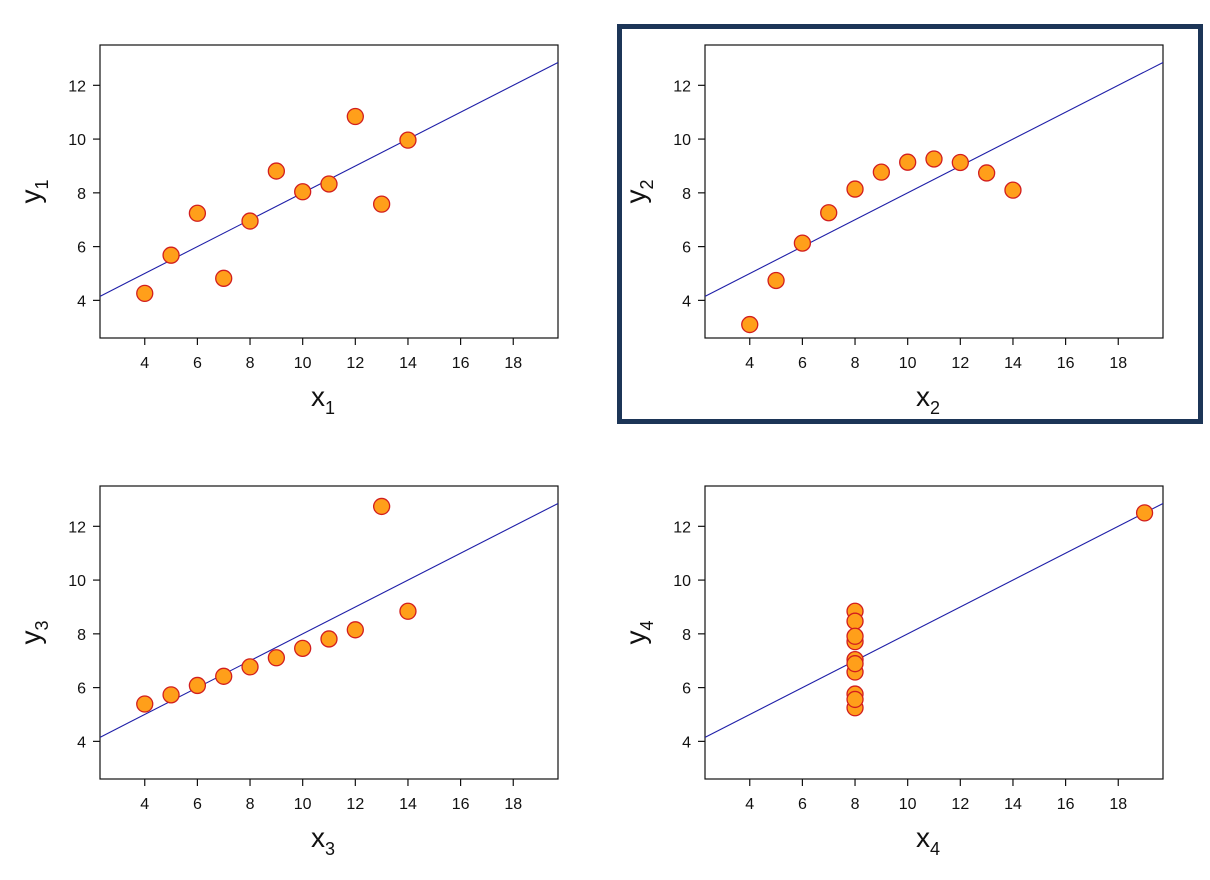 Image resolution: width=1210 pixels, height=880 pixels. What do you see at coordinates (323, 399) in the screenshot?
I see `x-axis-title: x1` at bounding box center [323, 399].